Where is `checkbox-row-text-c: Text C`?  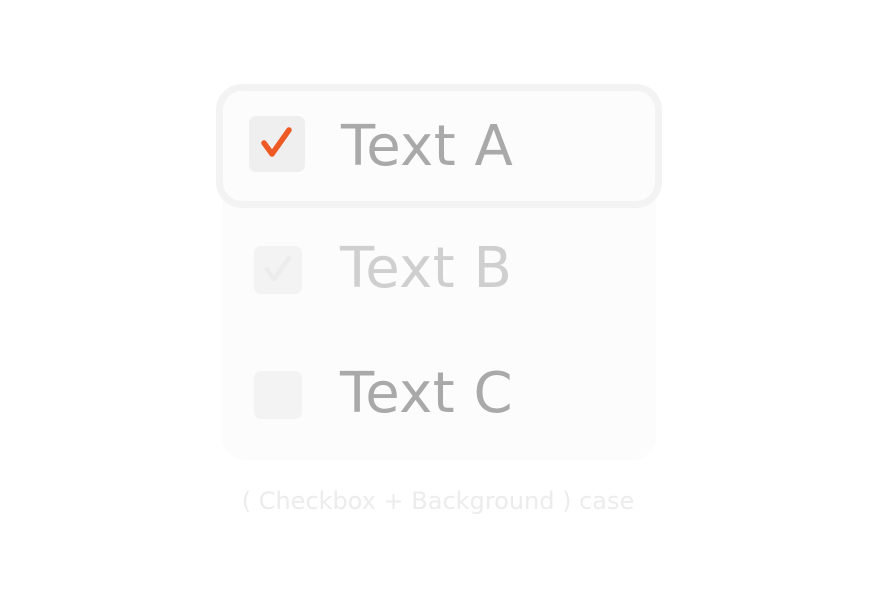
checkbox-row-text-c: Text C is located at coordinates (439, 393).